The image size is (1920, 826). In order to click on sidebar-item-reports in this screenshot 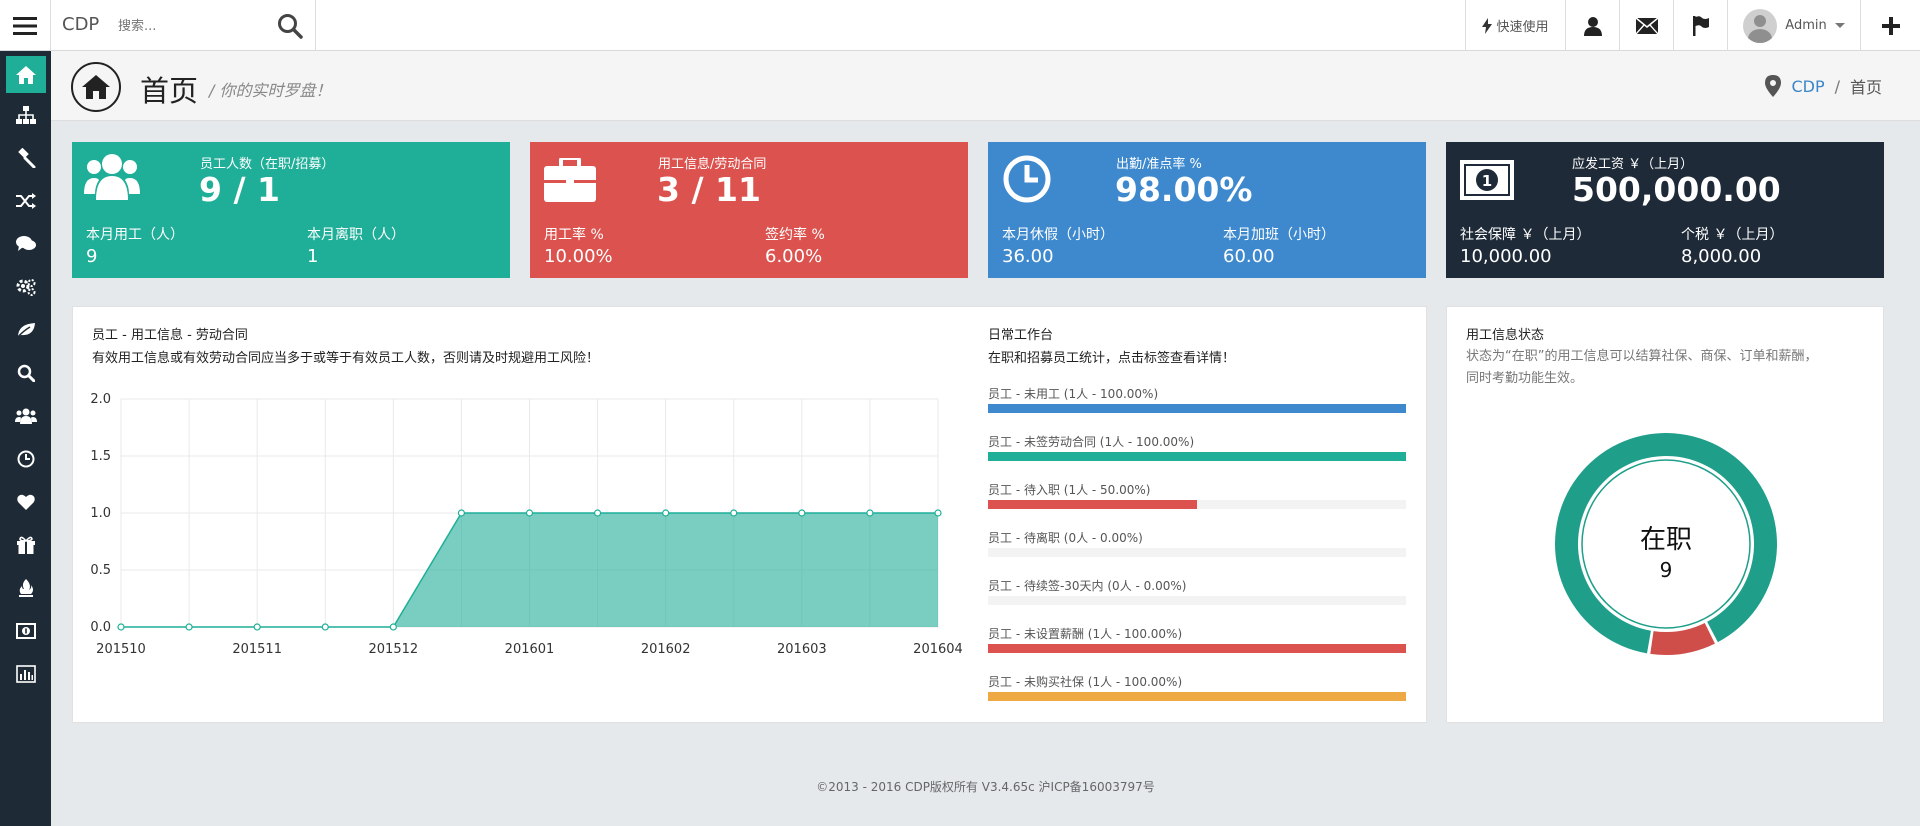, I will do `click(25, 673)`.